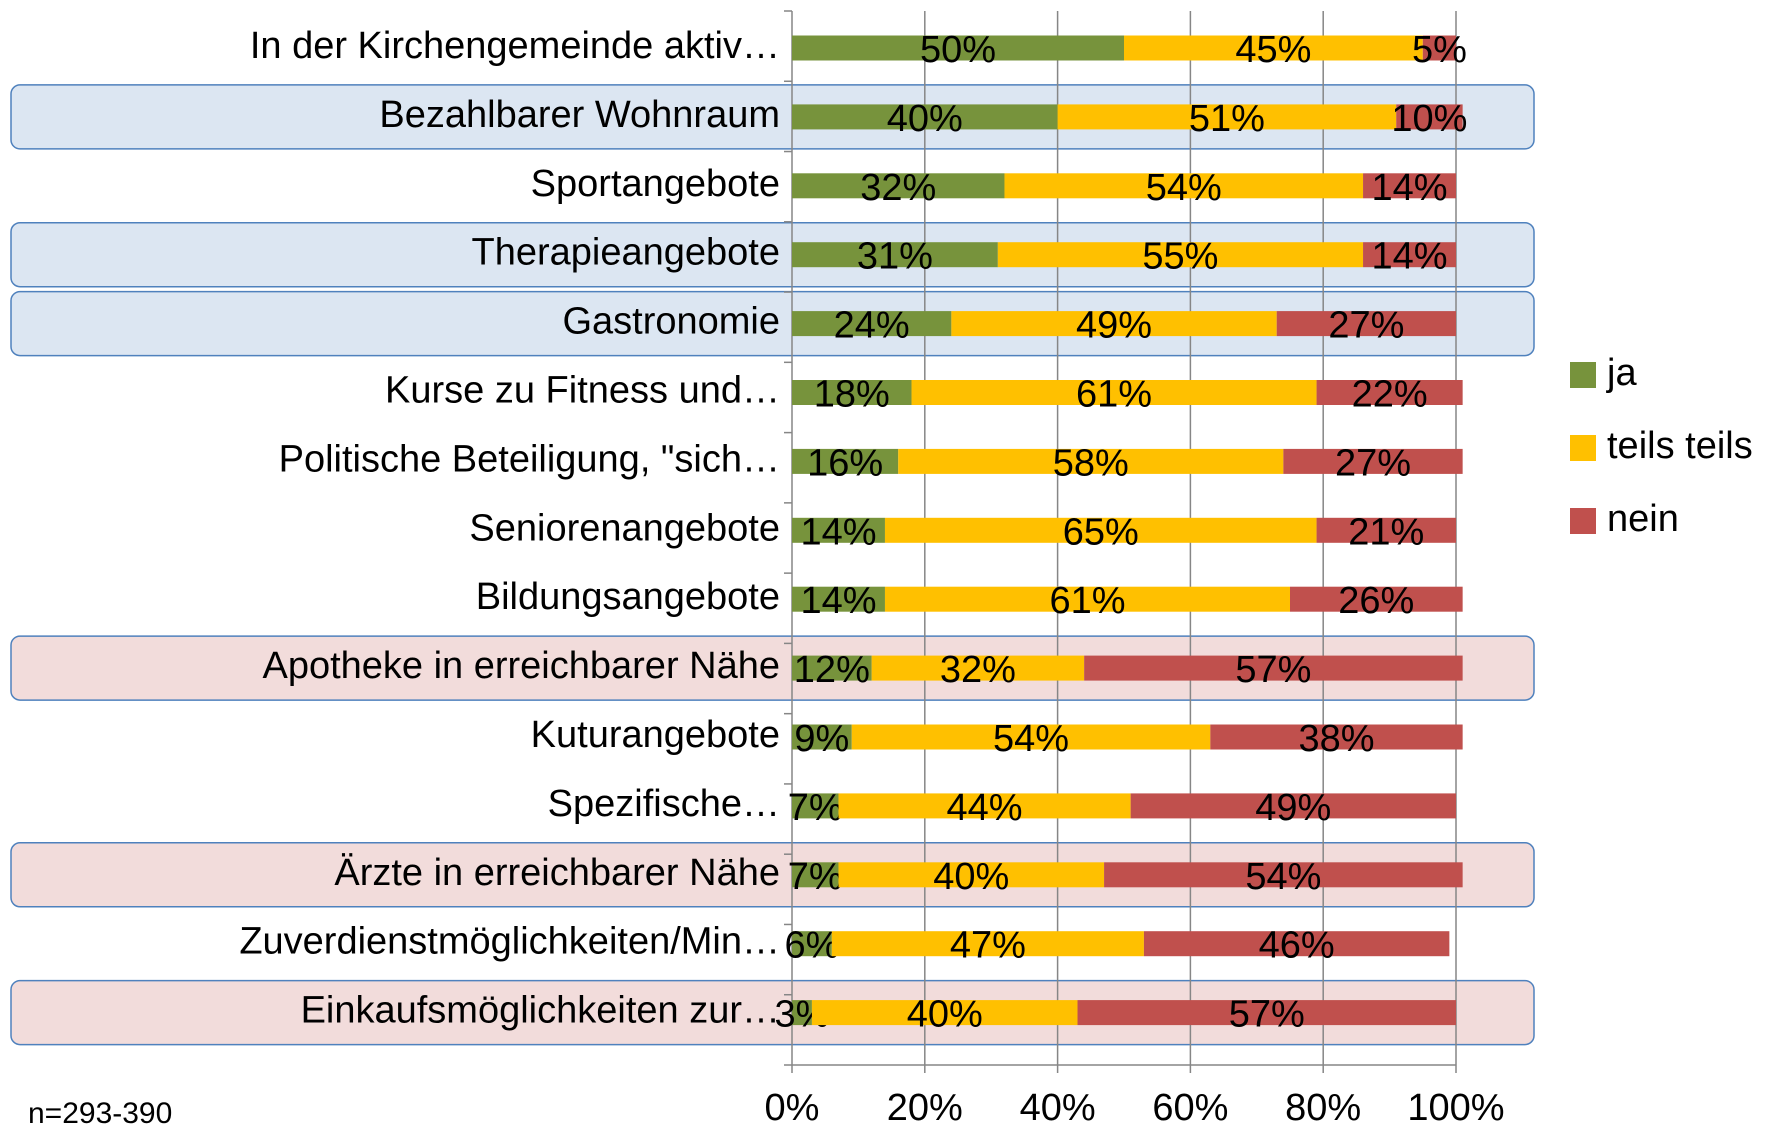 This screenshot has height=1132, width=1782. I want to click on category-label: Gastronomie, so click(671, 322).